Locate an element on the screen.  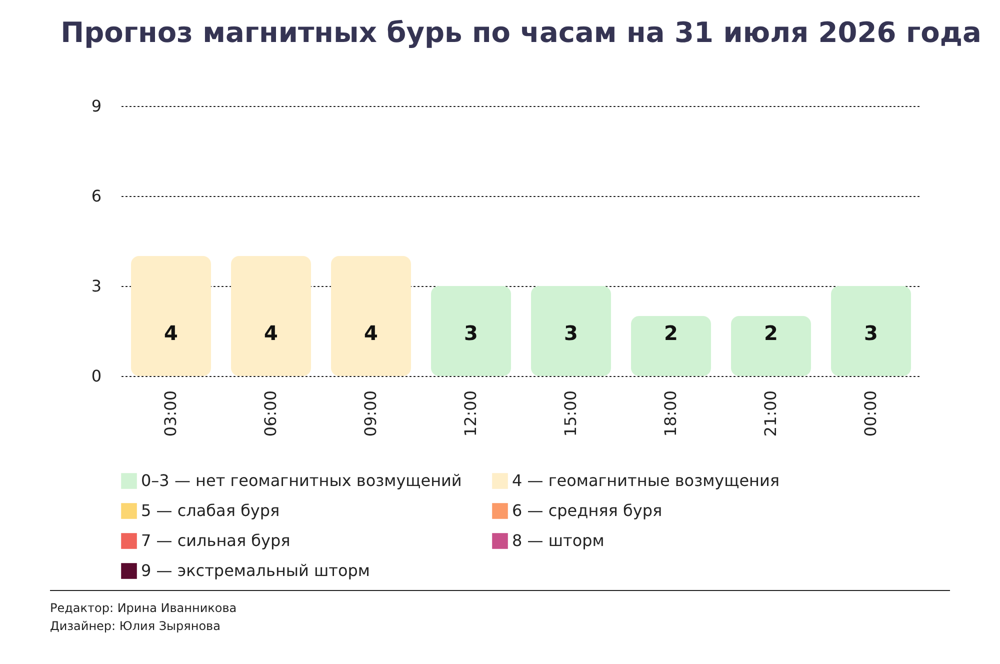
y-tick-label: 9 is located at coordinates (96, 106).